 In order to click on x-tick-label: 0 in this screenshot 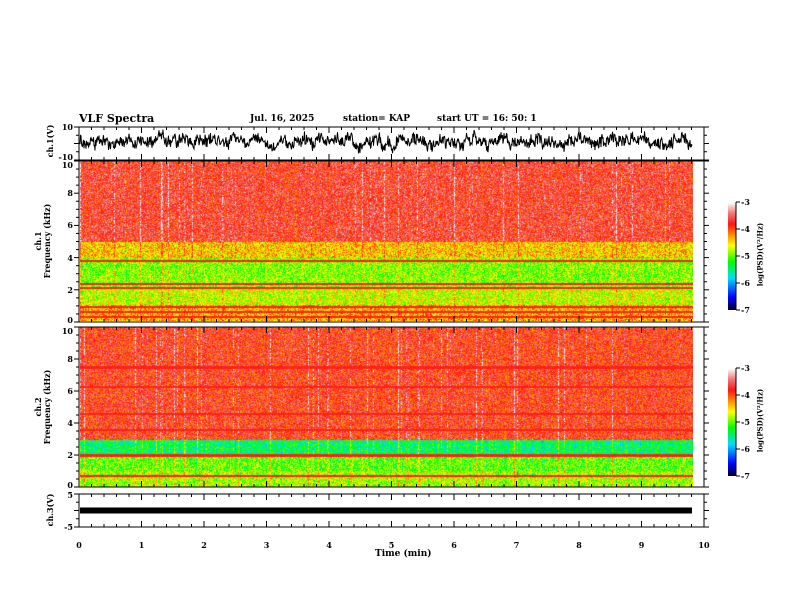, I will do `click(79, 545)`.